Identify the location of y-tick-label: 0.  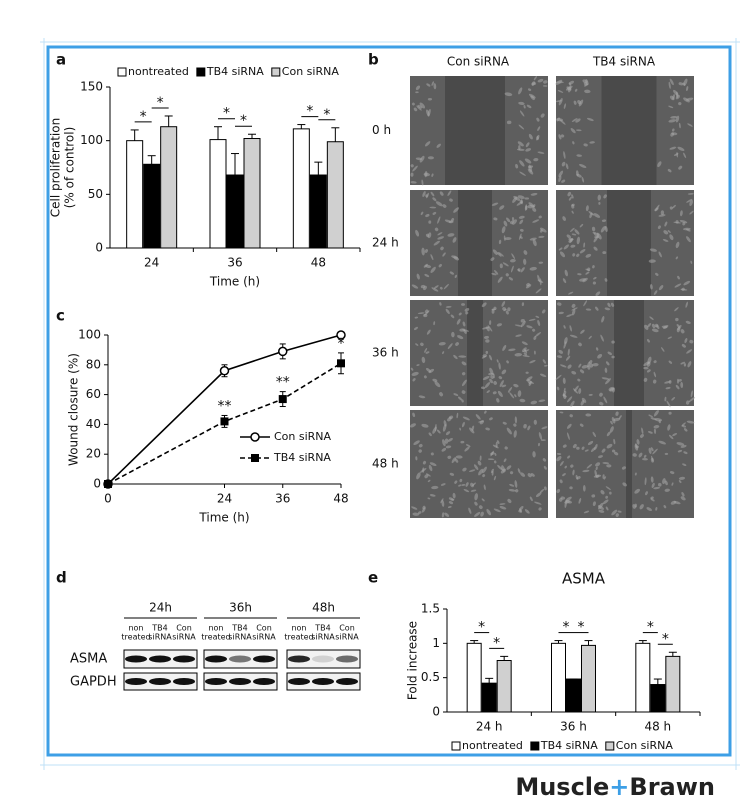
(97, 484).